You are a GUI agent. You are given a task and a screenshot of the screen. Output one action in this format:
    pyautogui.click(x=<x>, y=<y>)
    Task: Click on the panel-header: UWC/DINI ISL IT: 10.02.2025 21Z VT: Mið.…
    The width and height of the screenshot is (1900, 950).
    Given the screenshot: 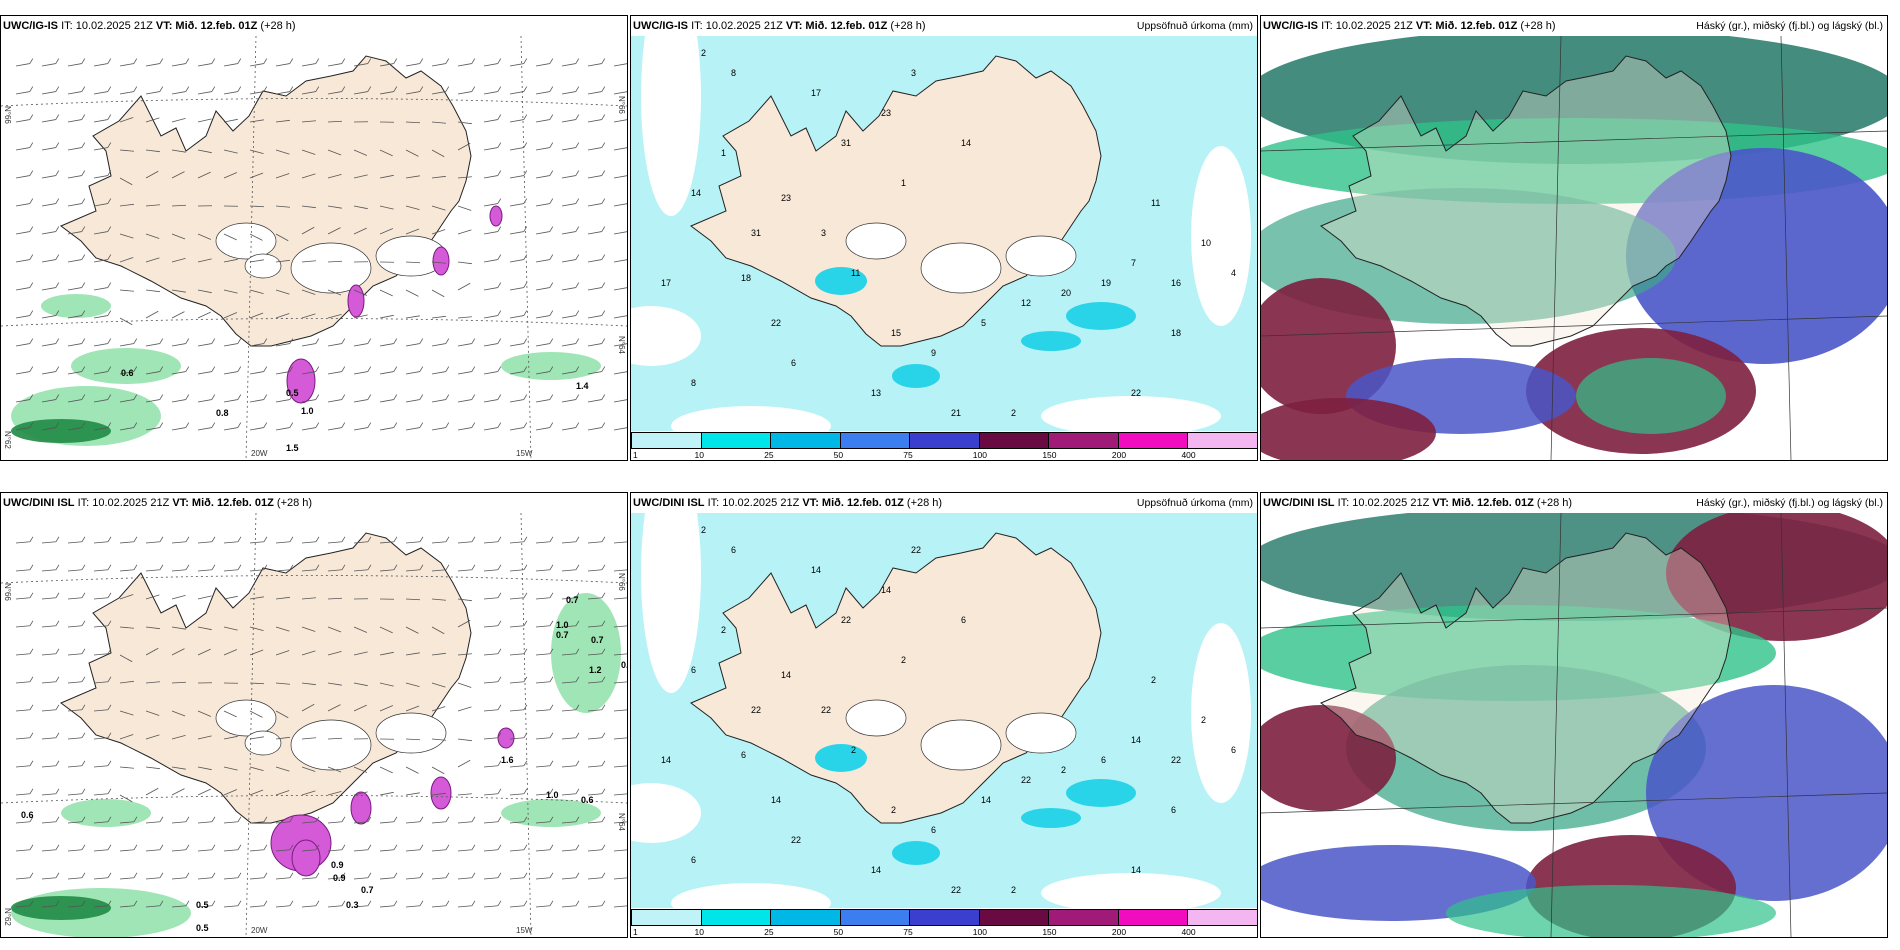 What is the action you would take?
    pyautogui.click(x=1573, y=504)
    